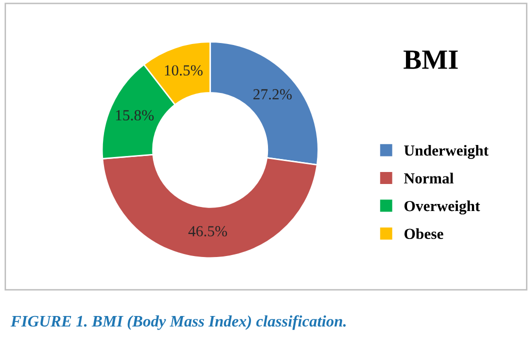  I want to click on data-label: 27.2%, so click(272, 94).